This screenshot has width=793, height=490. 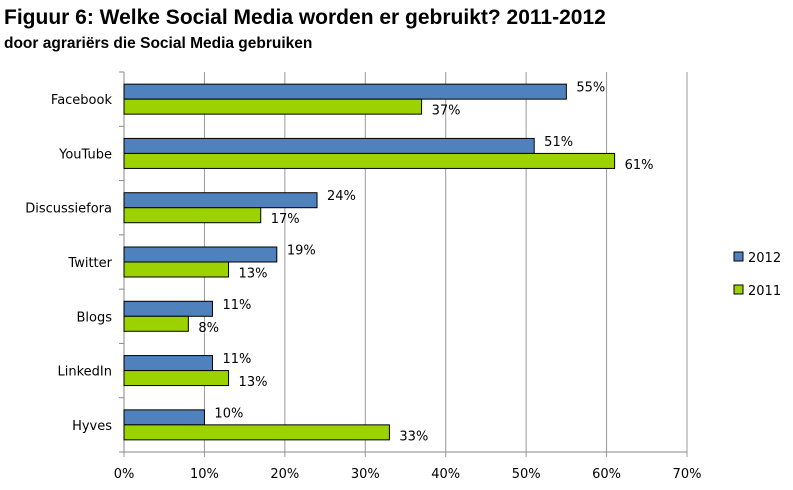 I want to click on x-tick-label: 50%, so click(x=526, y=474).